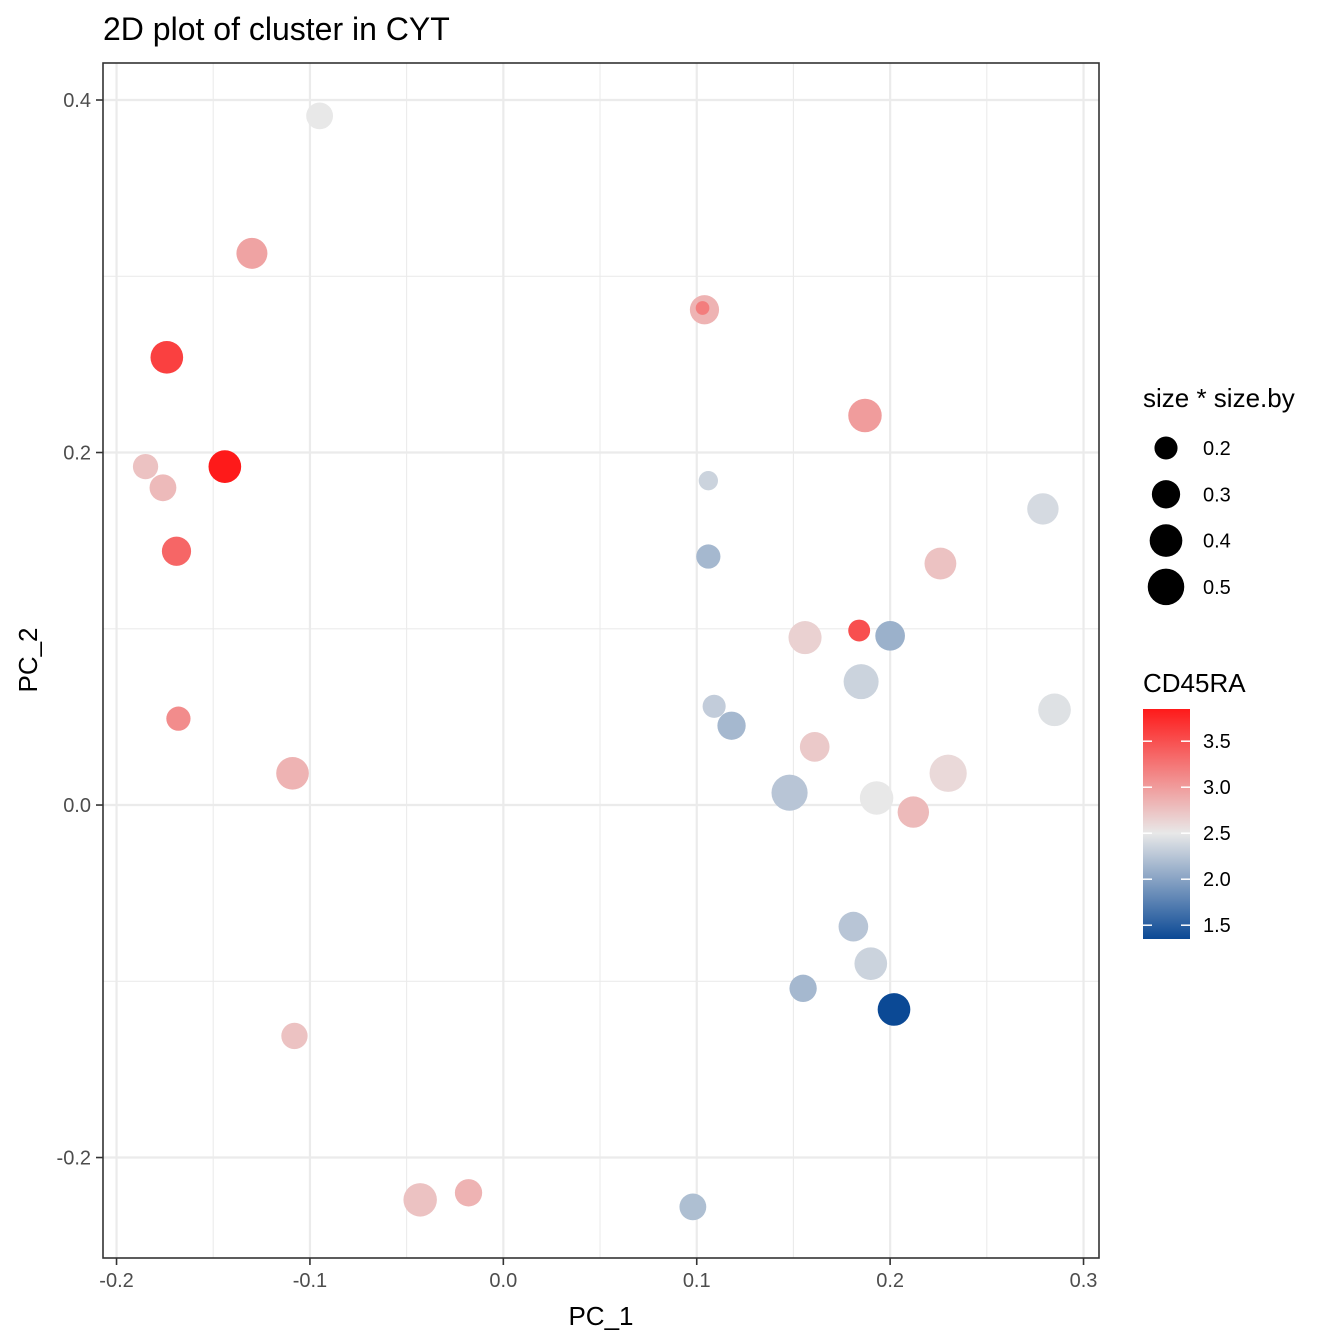  Describe the element at coordinates (77, 806) in the screenshot. I see `y-tick-label: 0.0` at that location.